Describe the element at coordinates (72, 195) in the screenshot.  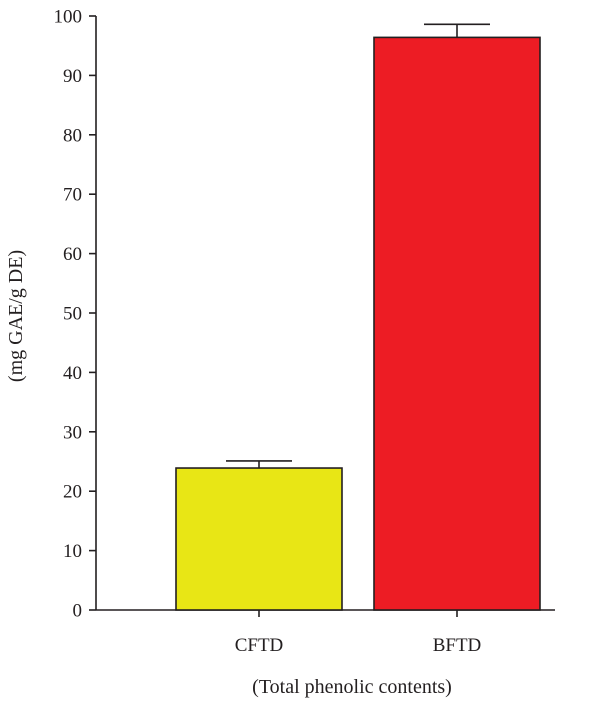
I see `y-tick-label: 70` at that location.